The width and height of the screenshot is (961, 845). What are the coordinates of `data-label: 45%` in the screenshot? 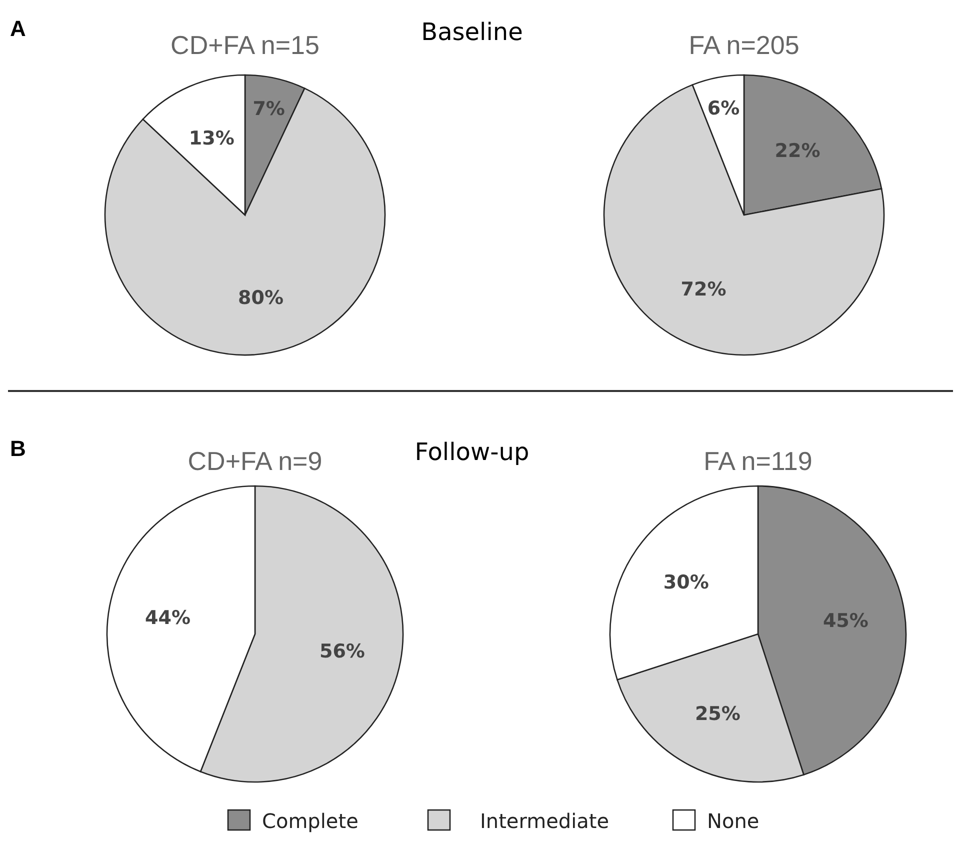 It's located at (845, 621).